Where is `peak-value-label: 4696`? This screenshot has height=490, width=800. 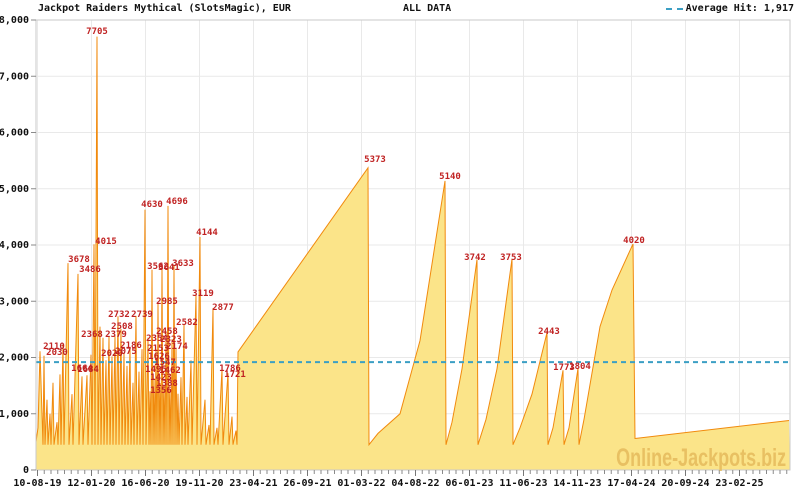 peak-value-label: 4696 is located at coordinates (177, 202).